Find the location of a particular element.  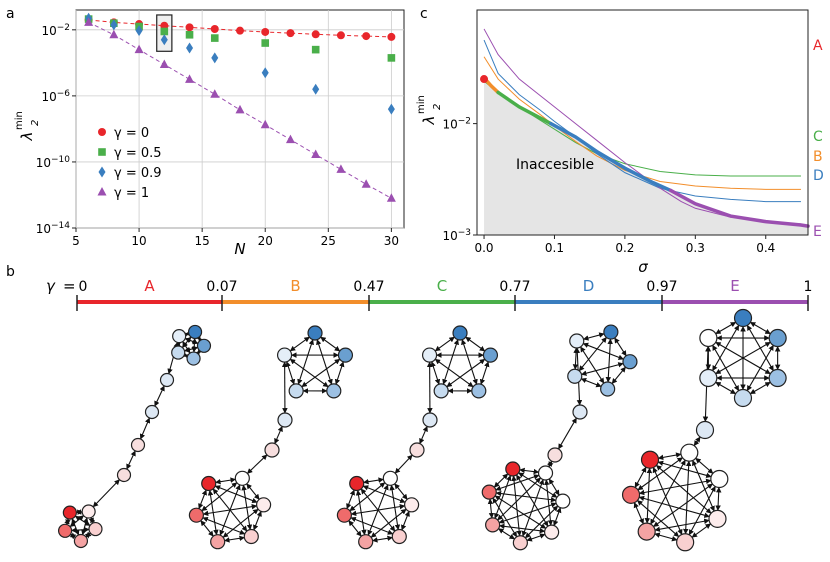

panel-a-legend: γ = 0 γ = 0.5 γ = 0.9 γ = 1 is located at coordinates (129, 163).